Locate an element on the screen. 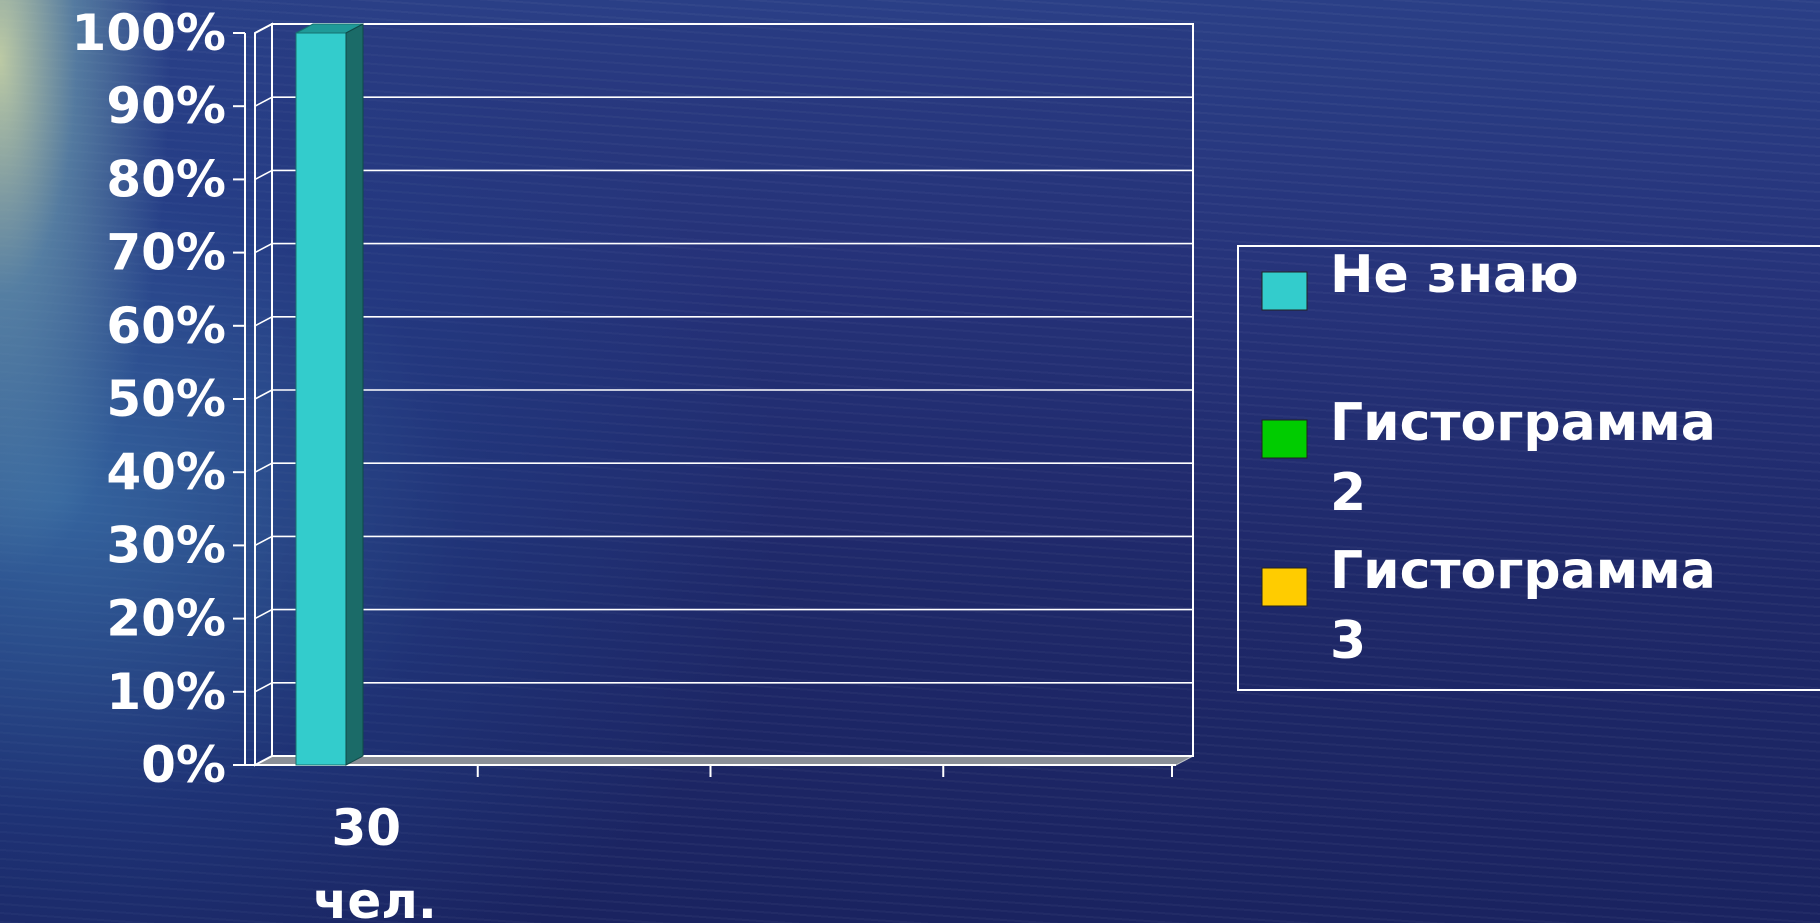 Image resolution: width=1820 pixels, height=923 pixels. x-tick-label-line-2: чел. is located at coordinates (375, 897).